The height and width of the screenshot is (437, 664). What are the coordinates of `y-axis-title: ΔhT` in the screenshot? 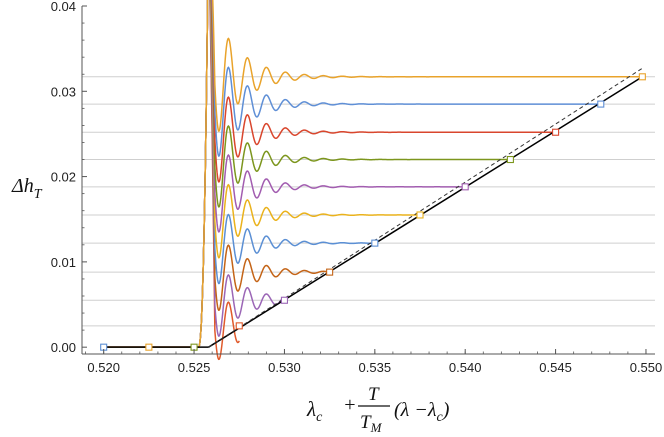 It's located at (27, 188).